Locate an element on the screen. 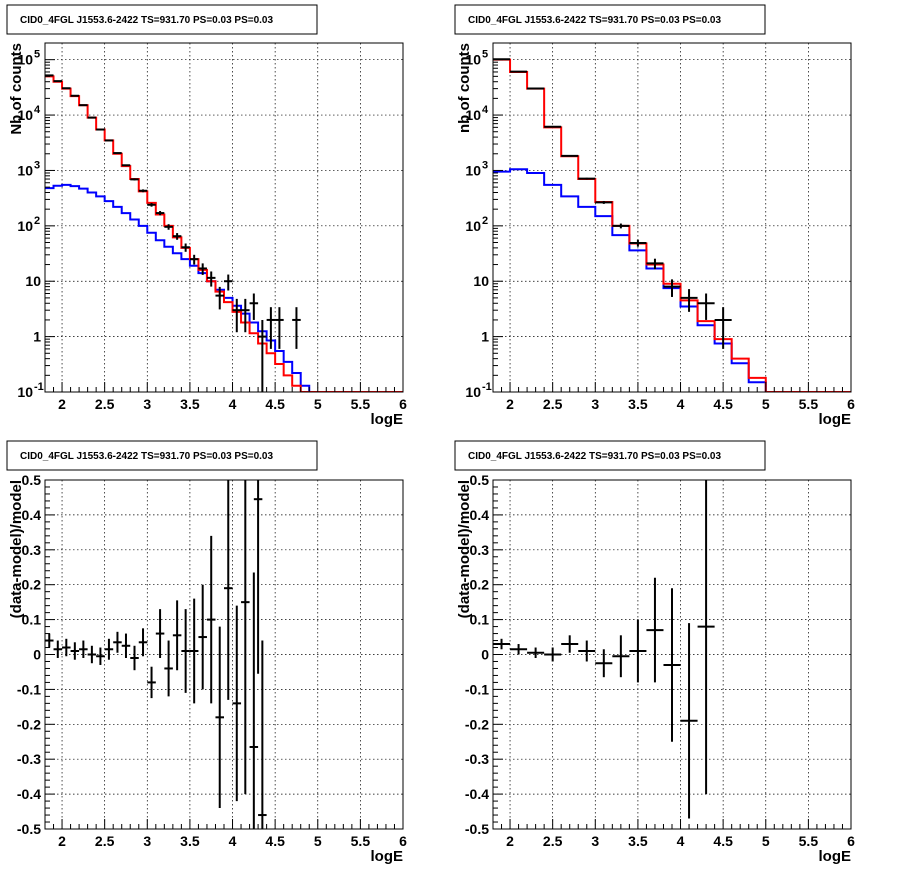  y-axis-title: (data-model)/model is located at coordinates (464, 549).